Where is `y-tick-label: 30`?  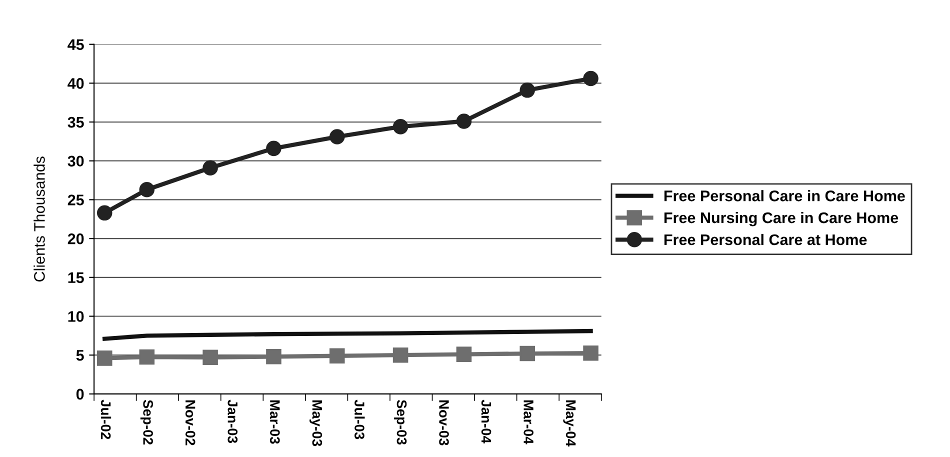 y-tick-label: 30 is located at coordinates (76, 161).